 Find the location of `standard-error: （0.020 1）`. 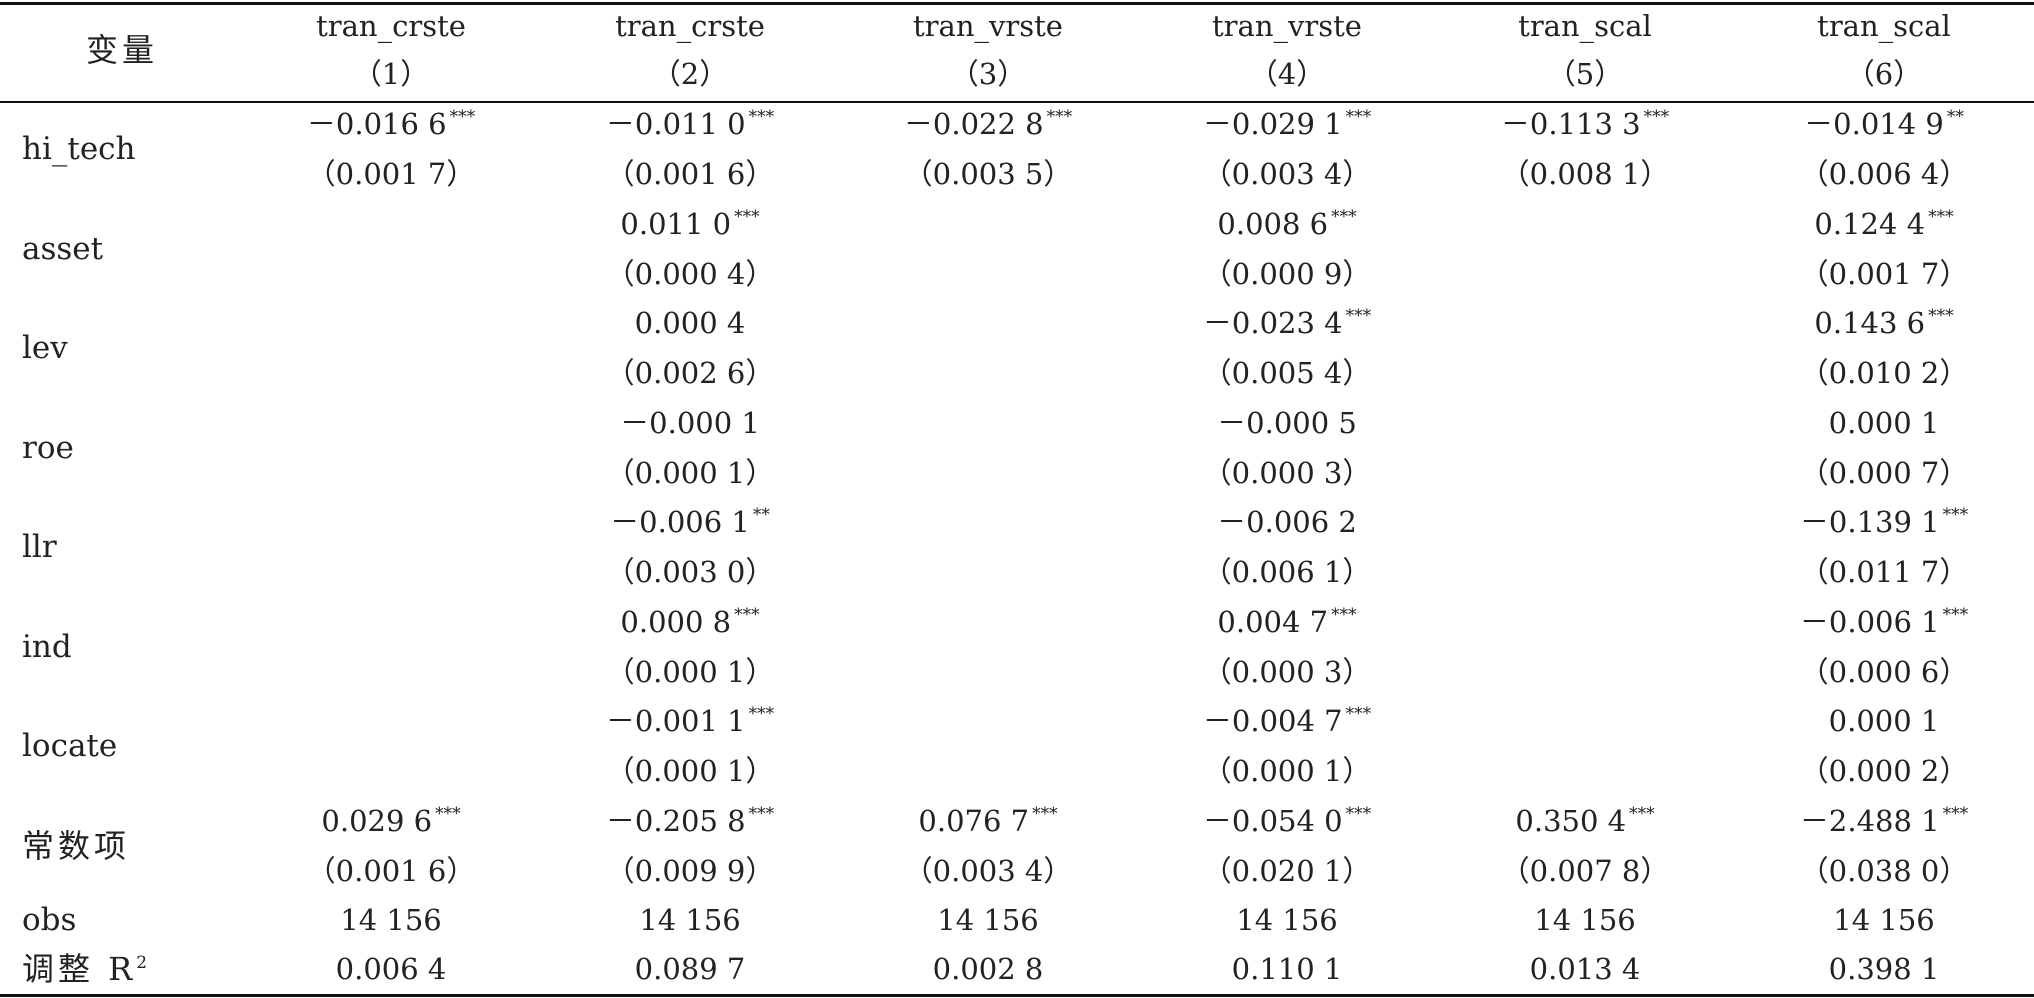

standard-error: （0.020 1） is located at coordinates (1287, 870).